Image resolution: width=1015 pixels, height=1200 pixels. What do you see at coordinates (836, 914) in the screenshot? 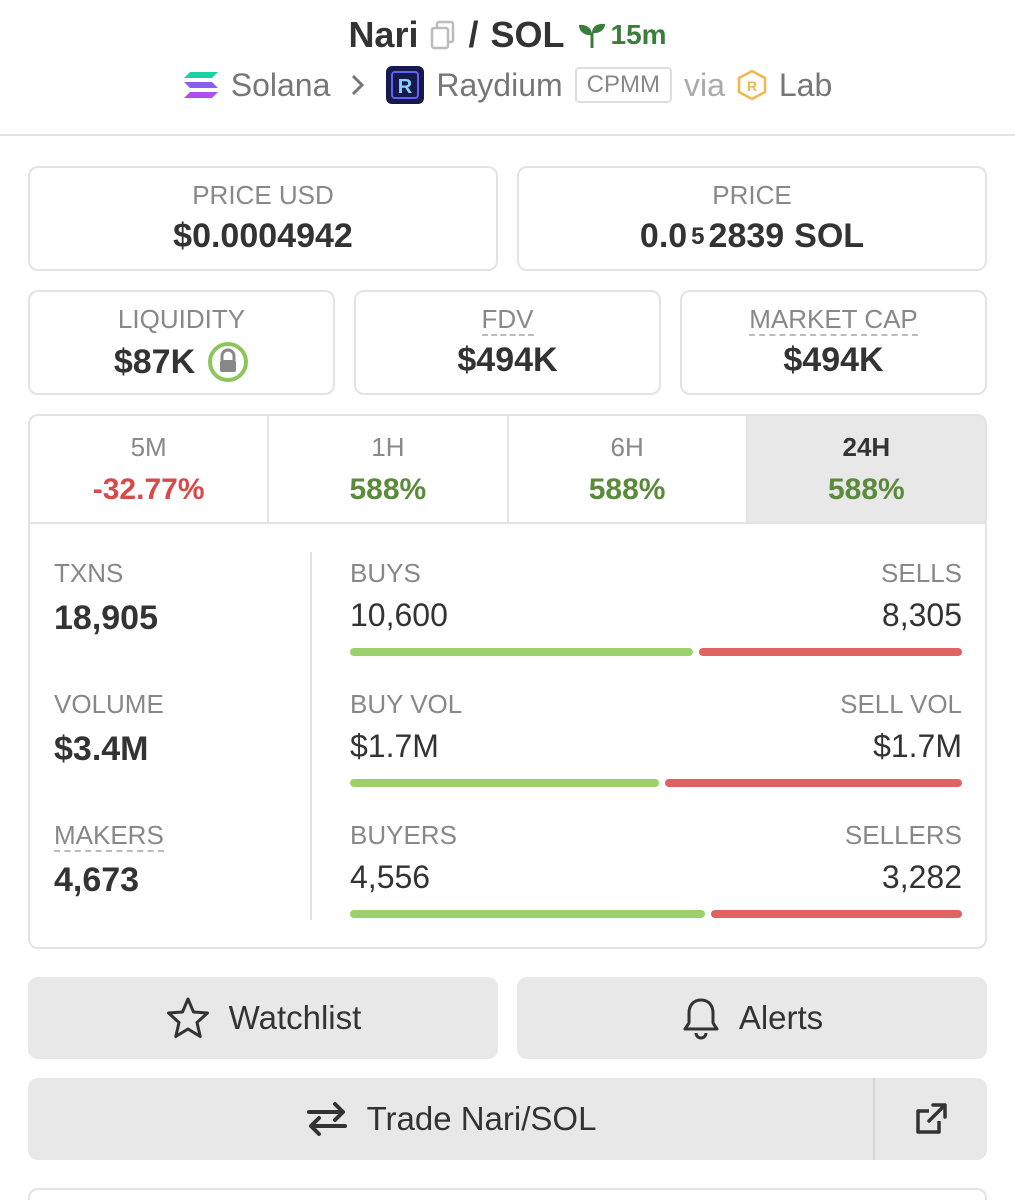
I see `sellers-bar-fill` at bounding box center [836, 914].